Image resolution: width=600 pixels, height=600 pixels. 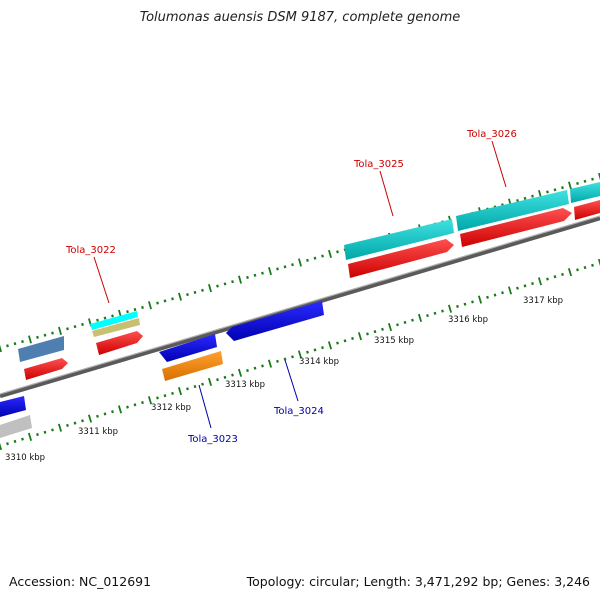 I want to click on gene-label: Tola_3025, so click(x=378, y=164).